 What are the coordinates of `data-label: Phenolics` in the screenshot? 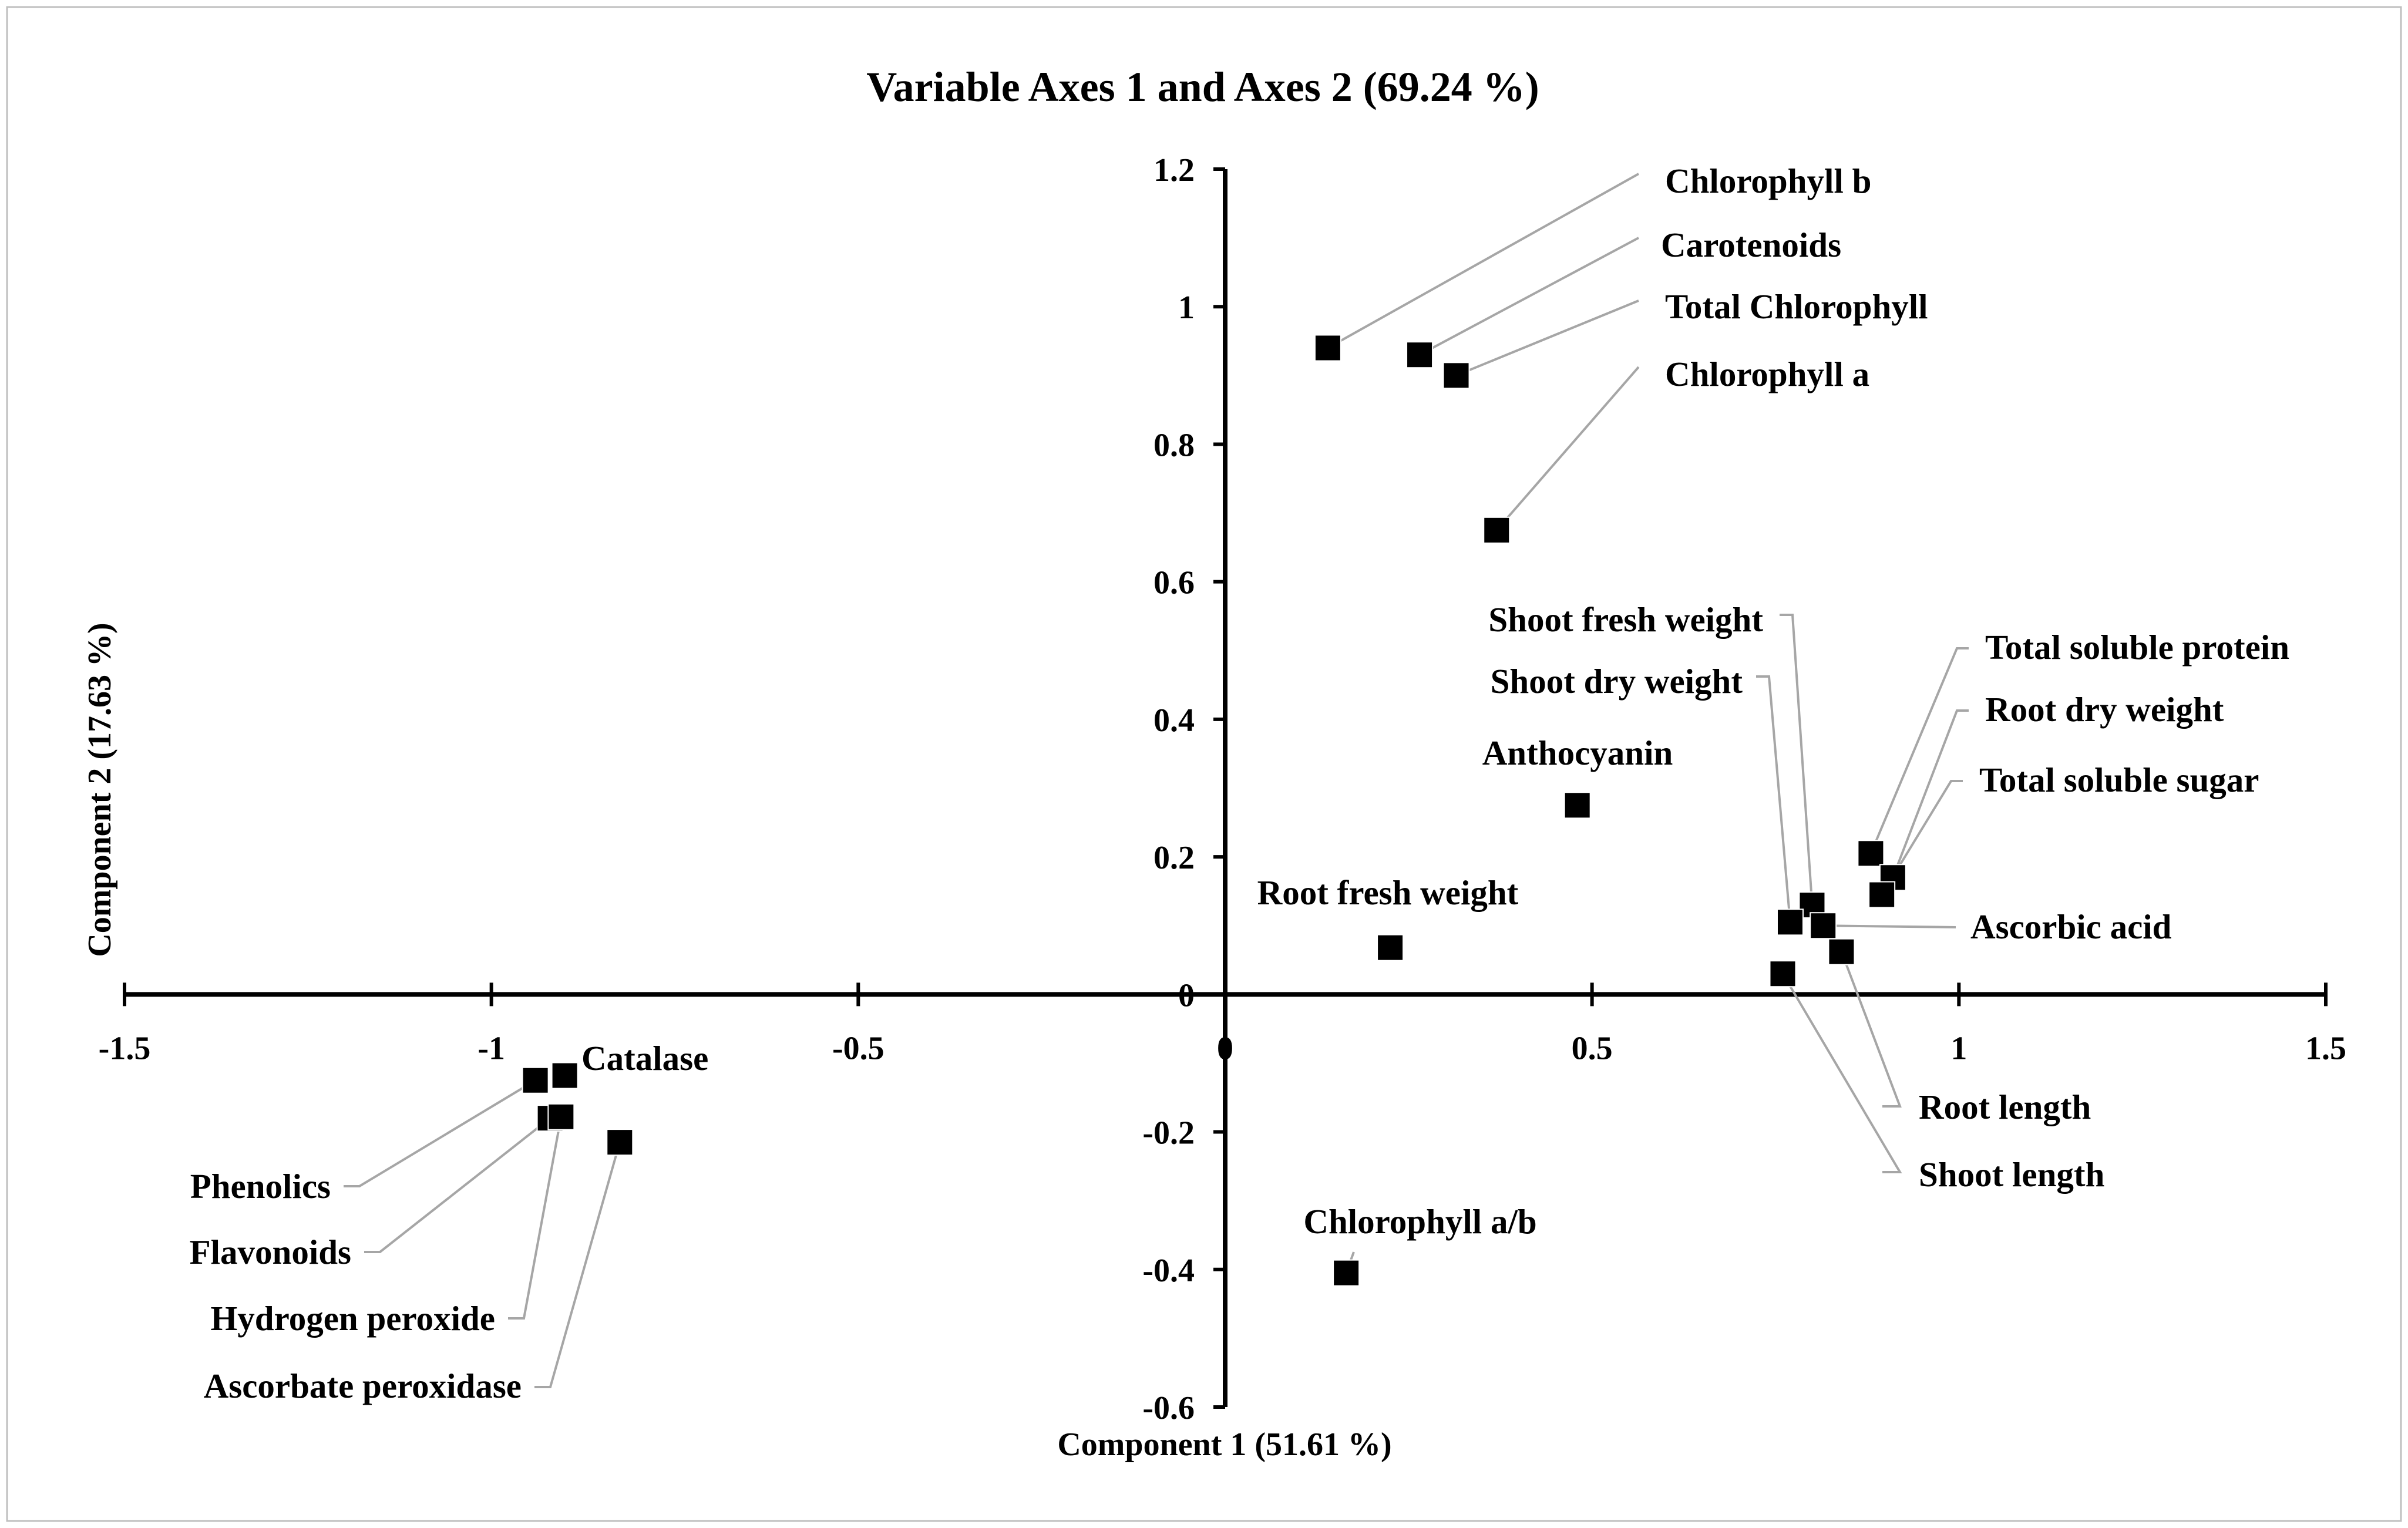 It's located at (260, 1186).